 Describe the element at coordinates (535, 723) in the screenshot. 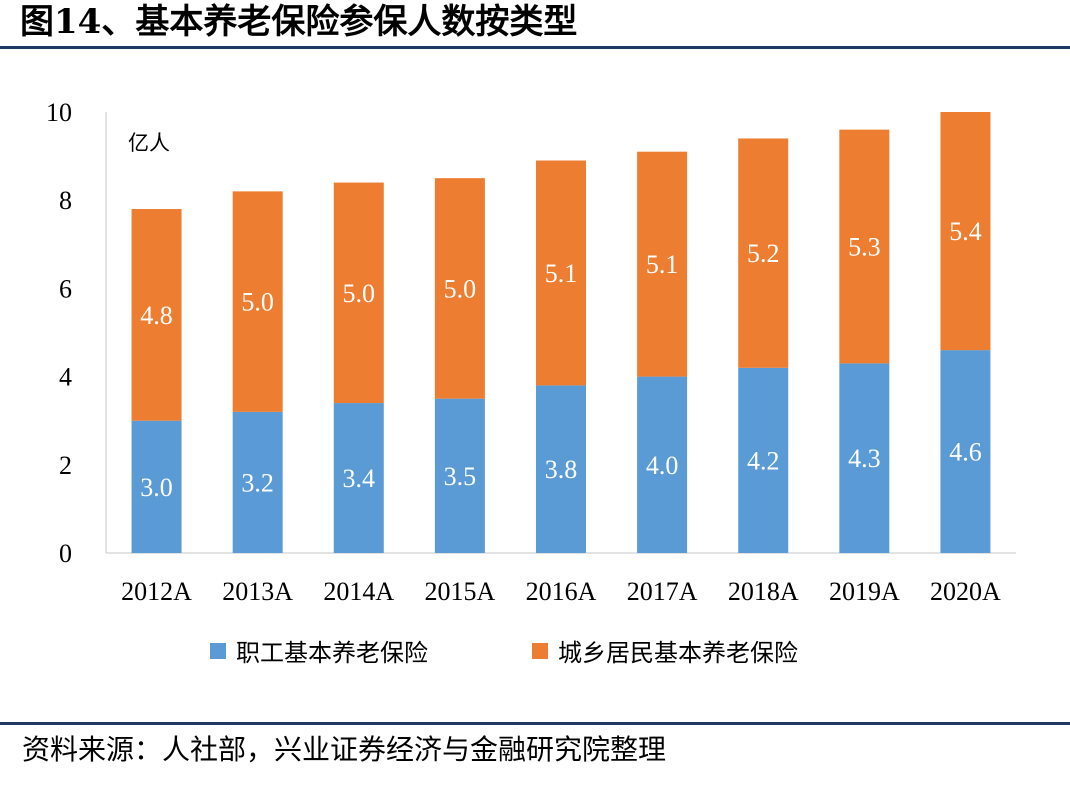

I see `bottom-rule` at that location.